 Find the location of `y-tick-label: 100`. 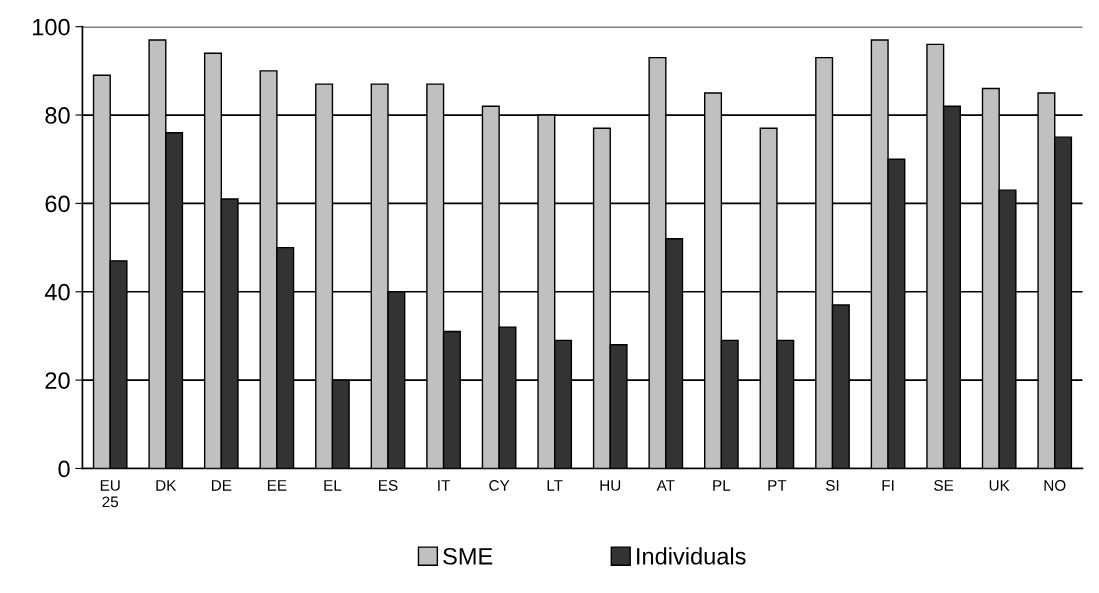

y-tick-label: 100 is located at coordinates (51, 27).